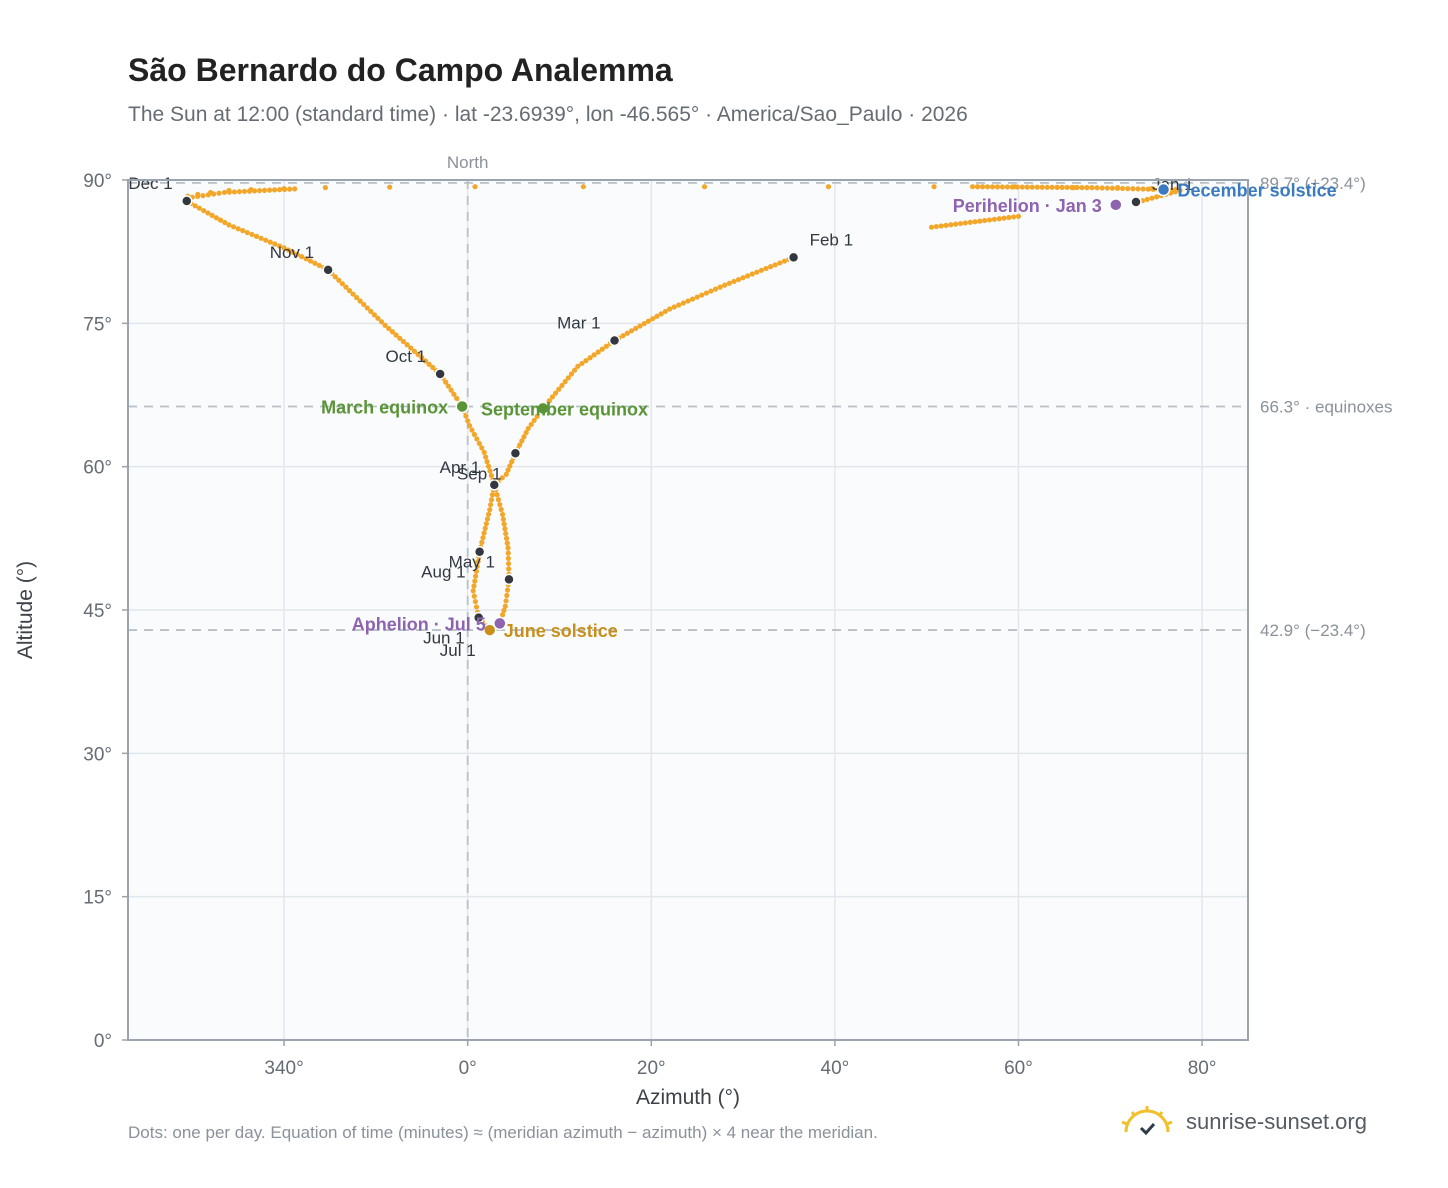 This screenshot has width=1448, height=1188. What do you see at coordinates (831, 239) in the screenshot?
I see `month-label: Feb 1` at bounding box center [831, 239].